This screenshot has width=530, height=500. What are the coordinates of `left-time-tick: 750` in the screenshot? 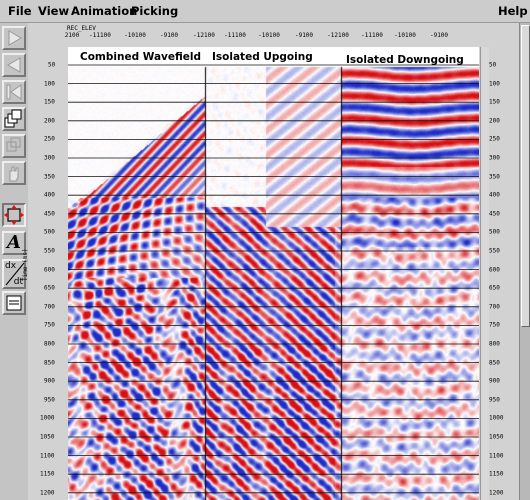 It's located at (49, 325).